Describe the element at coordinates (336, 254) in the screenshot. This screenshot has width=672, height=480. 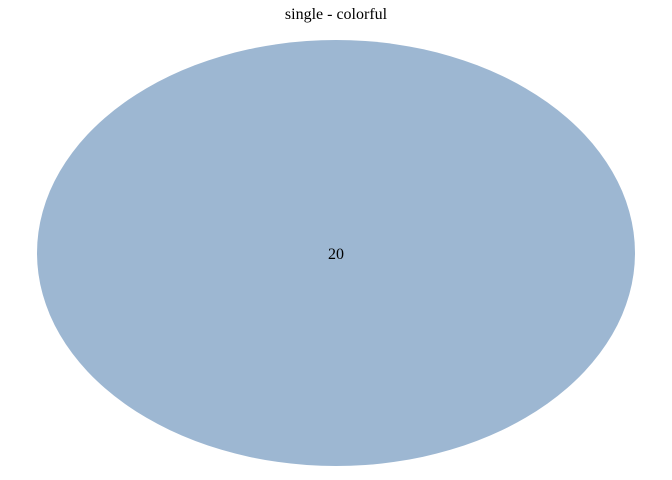
I see `region-count: 20` at that location.